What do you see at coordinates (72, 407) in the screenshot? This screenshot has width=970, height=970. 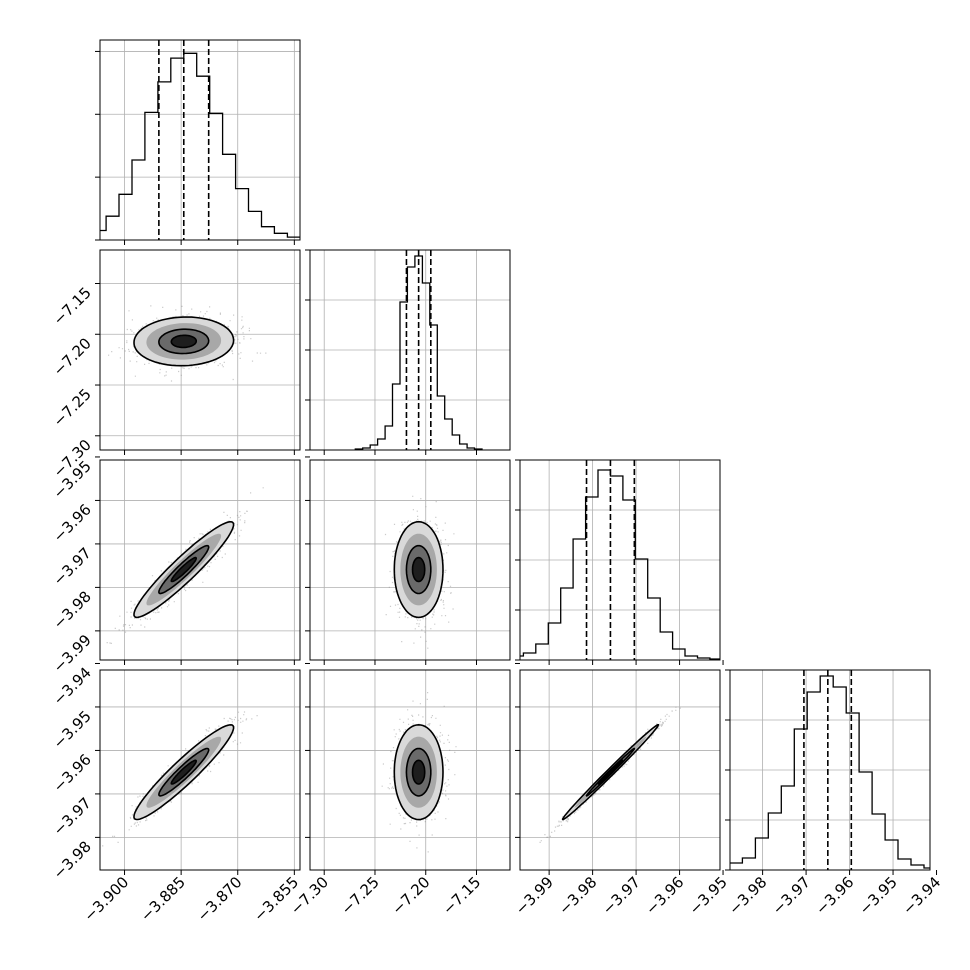 I see `y-tick-label: −7.25` at bounding box center [72, 407].